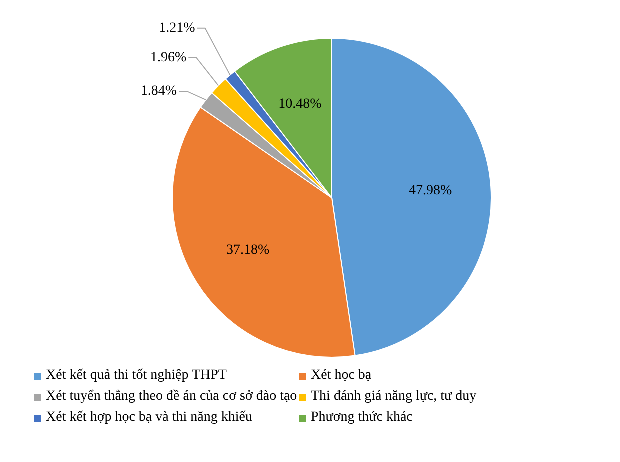  I want to click on legend-label: Phương thức khác, so click(362, 418).